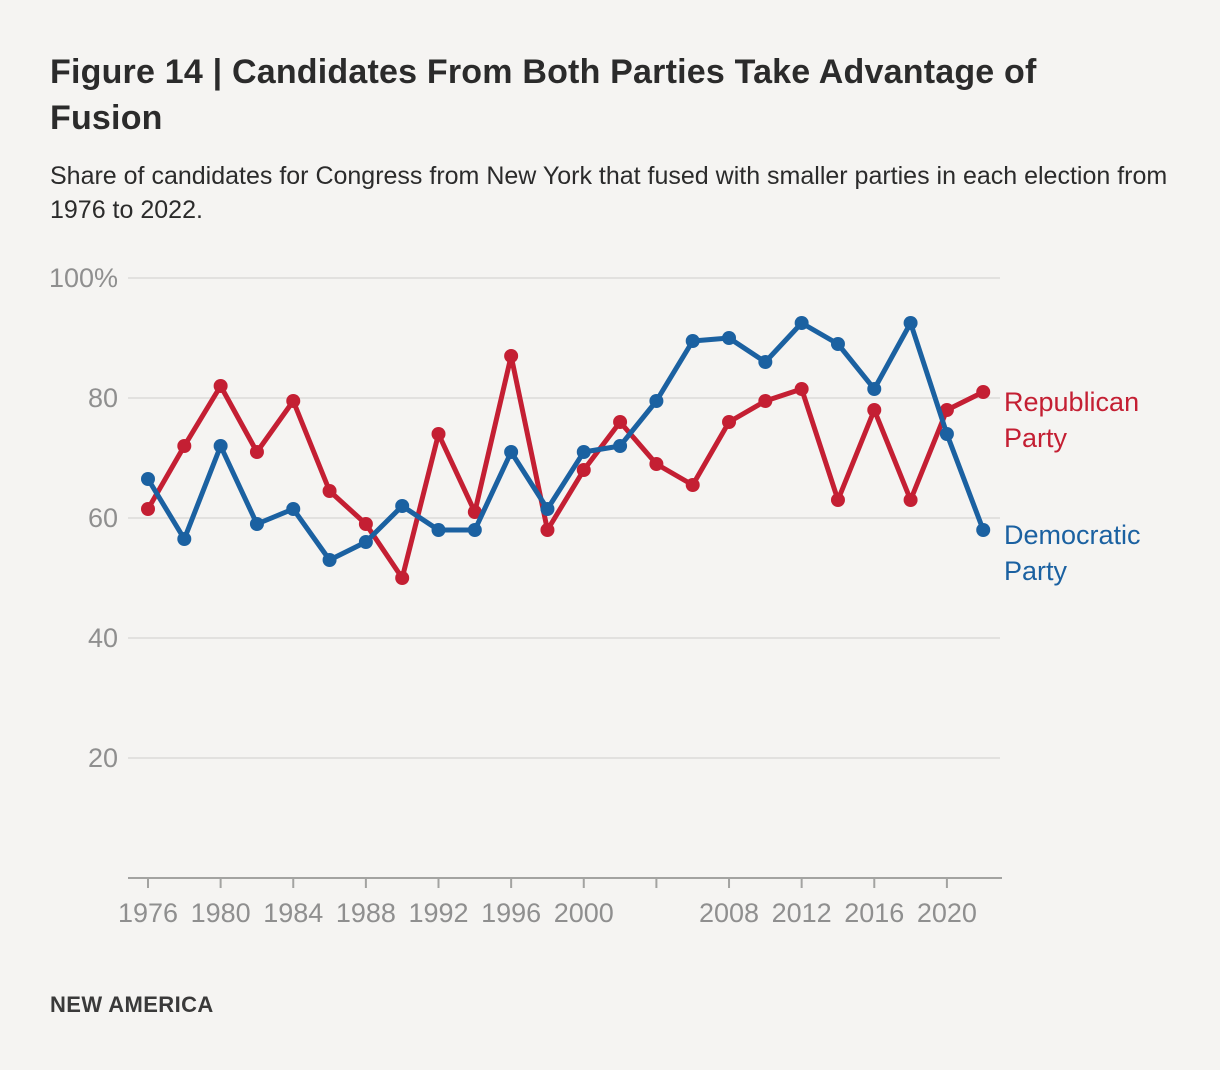 Image resolution: width=1220 pixels, height=1070 pixels. Describe the element at coordinates (874, 410) in the screenshot. I see `data-point-republican-party-2016` at that location.